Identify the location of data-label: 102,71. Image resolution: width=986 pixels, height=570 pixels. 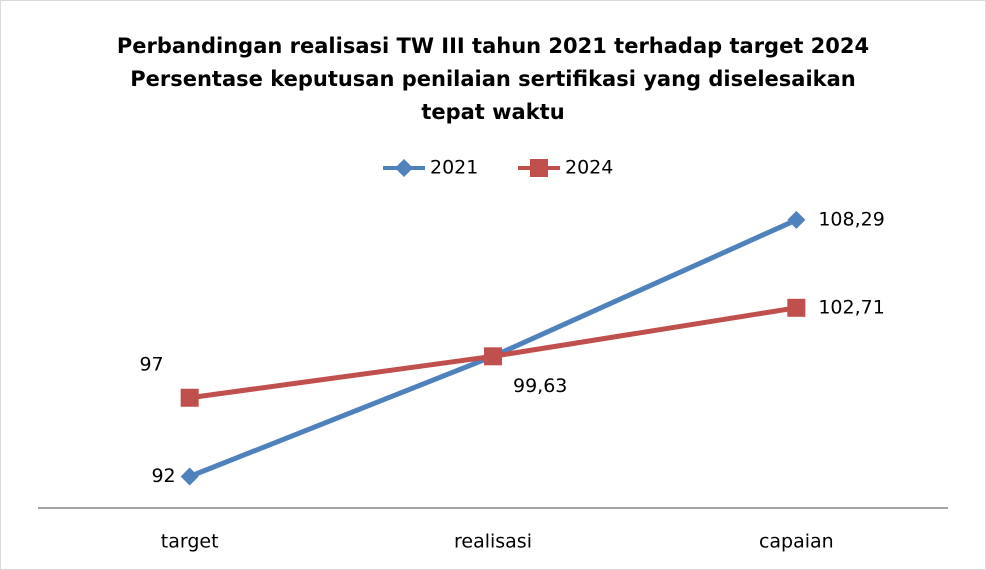
(851, 307).